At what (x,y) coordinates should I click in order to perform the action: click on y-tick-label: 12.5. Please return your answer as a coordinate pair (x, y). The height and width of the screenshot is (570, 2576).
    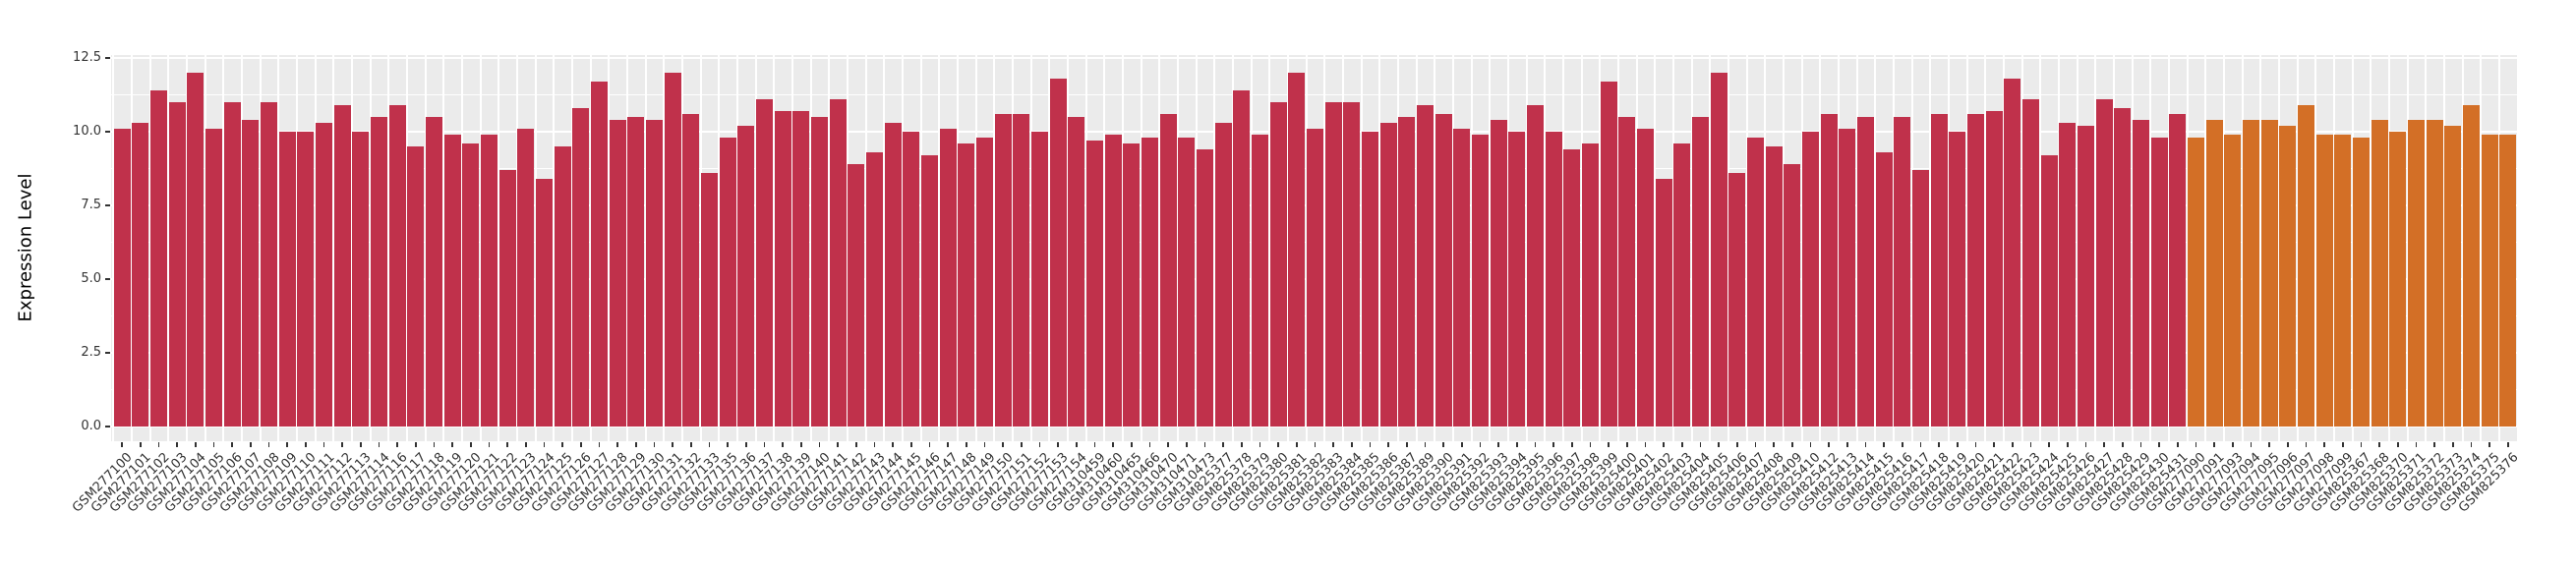
    Looking at the image, I should click on (87, 57).